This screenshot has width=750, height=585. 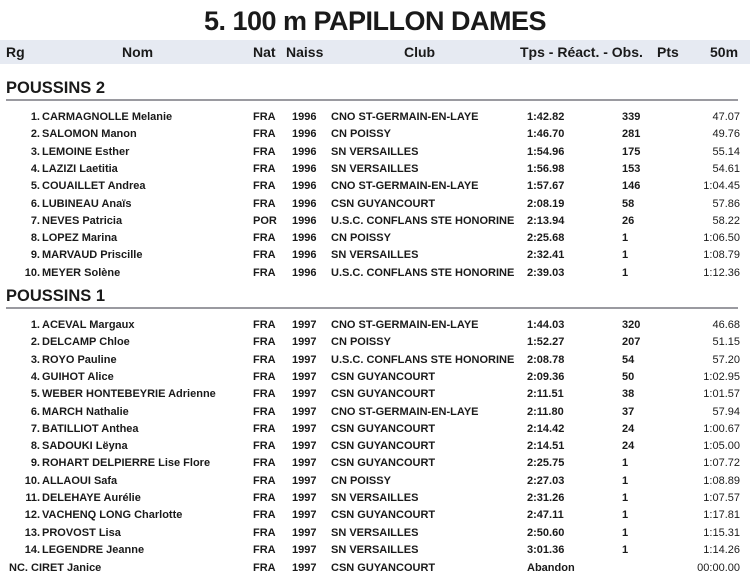 What do you see at coordinates (35, 220) in the screenshot?
I see `rank: 7.` at bounding box center [35, 220].